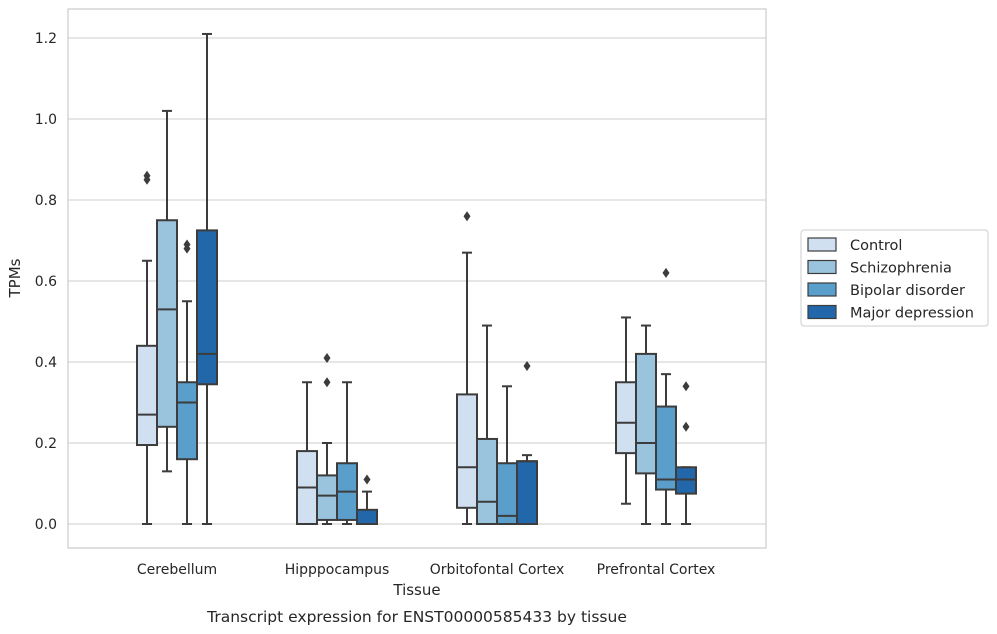 This screenshot has height=634, width=997. I want to click on y-tick-label: 0.4, so click(46, 363).